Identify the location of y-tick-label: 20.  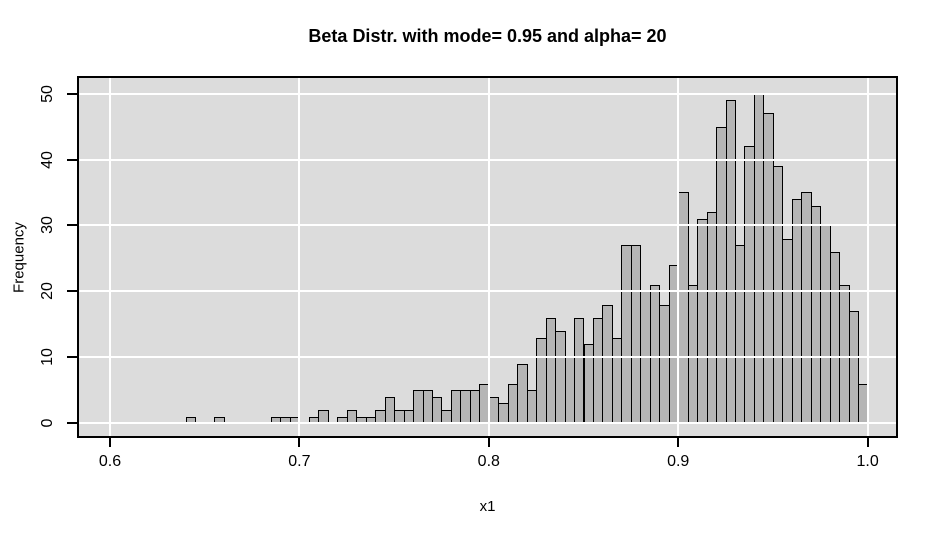
(47, 291).